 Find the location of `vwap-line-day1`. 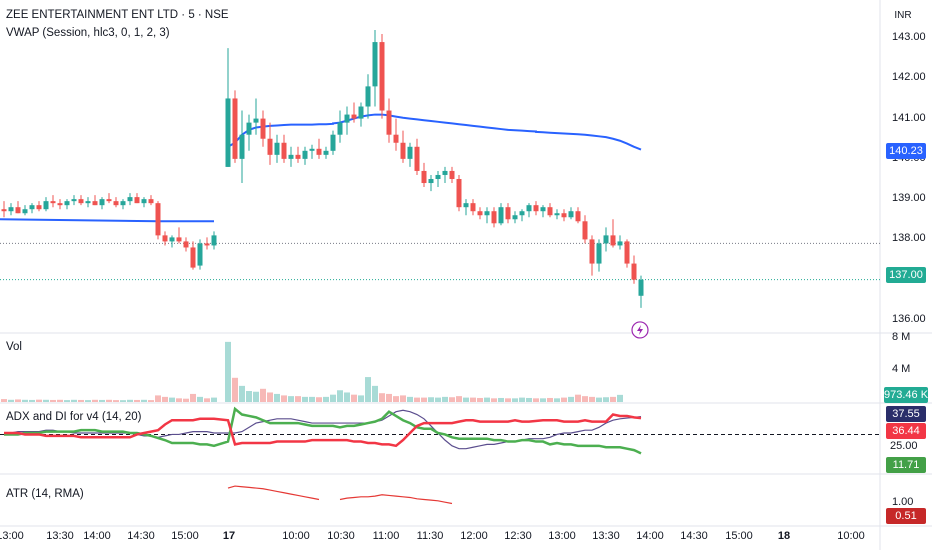

vwap-line-day1 is located at coordinates (107, 220).